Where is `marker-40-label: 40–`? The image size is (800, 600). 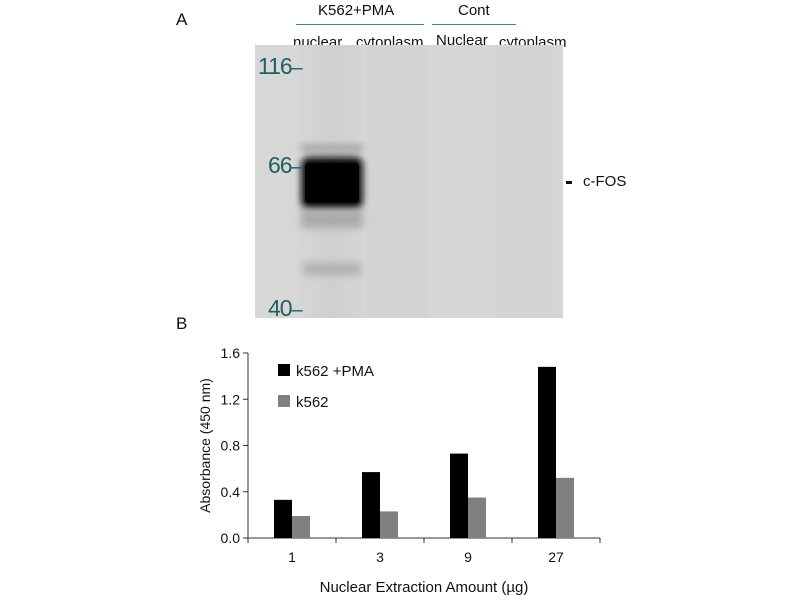
marker-40-label: 40– is located at coordinates (285, 308).